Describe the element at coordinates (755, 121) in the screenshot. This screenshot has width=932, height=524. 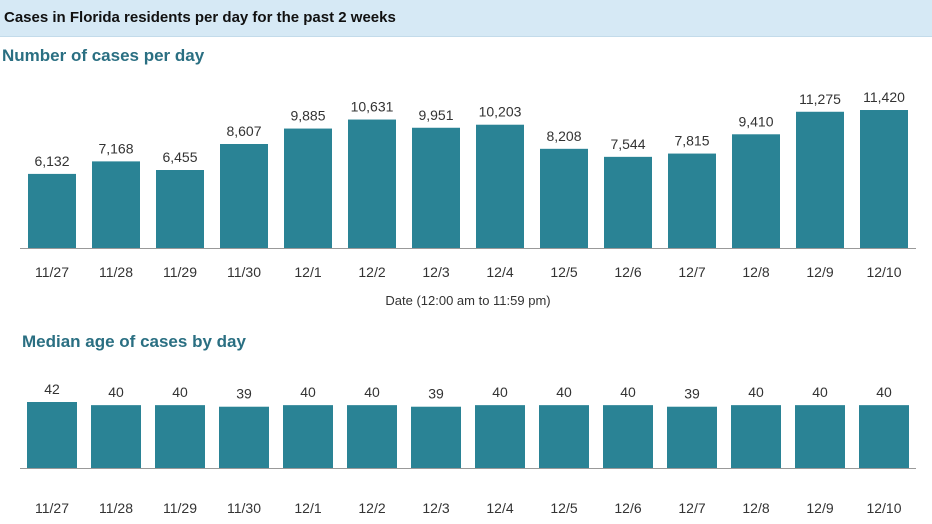
I see `value-label-12/8: 9,410` at that location.